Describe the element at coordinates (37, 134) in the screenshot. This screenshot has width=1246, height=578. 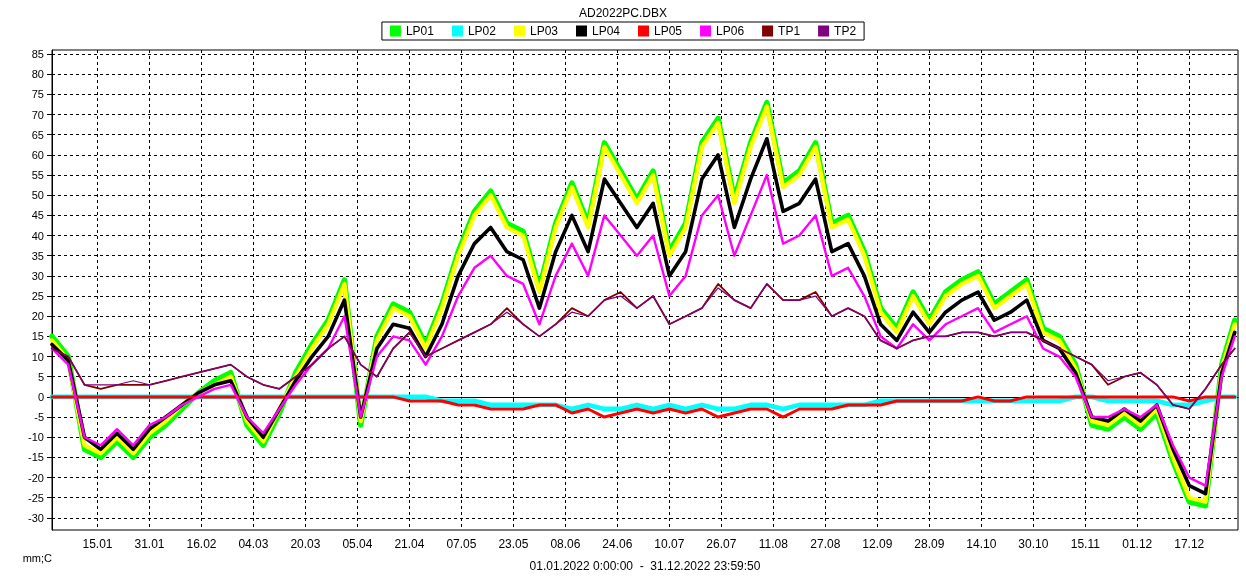
I see `y-tick-label: 65` at that location.